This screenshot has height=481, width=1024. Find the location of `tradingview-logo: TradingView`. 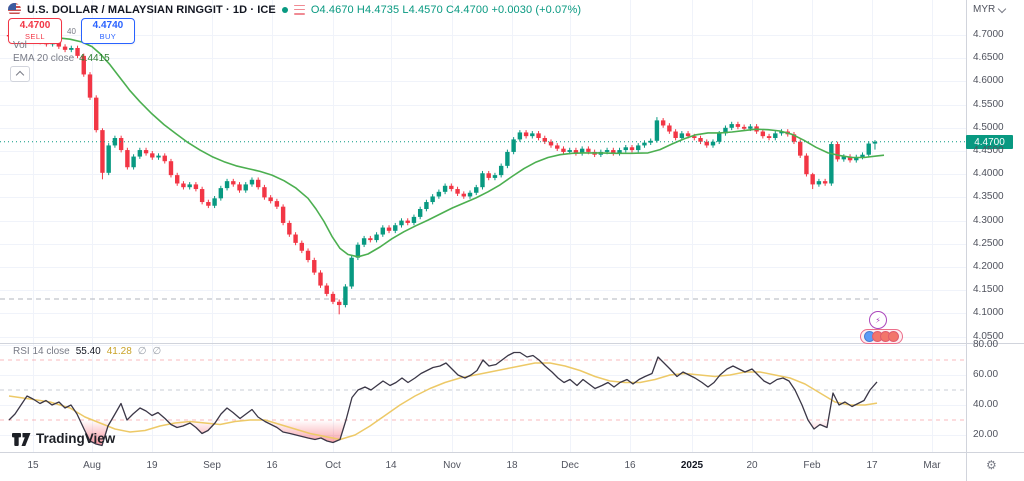

tradingview-logo: TradingView is located at coordinates (63, 438).